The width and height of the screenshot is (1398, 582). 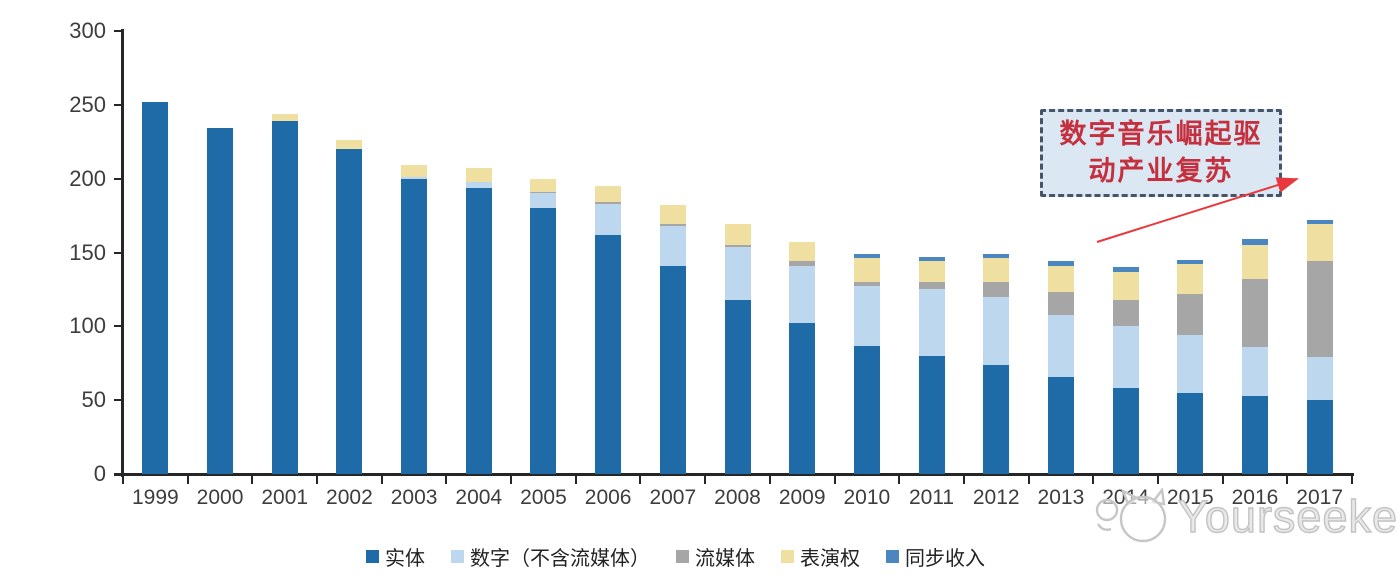 What do you see at coordinates (372, 556) in the screenshot?
I see `legend-swatch-physical` at bounding box center [372, 556].